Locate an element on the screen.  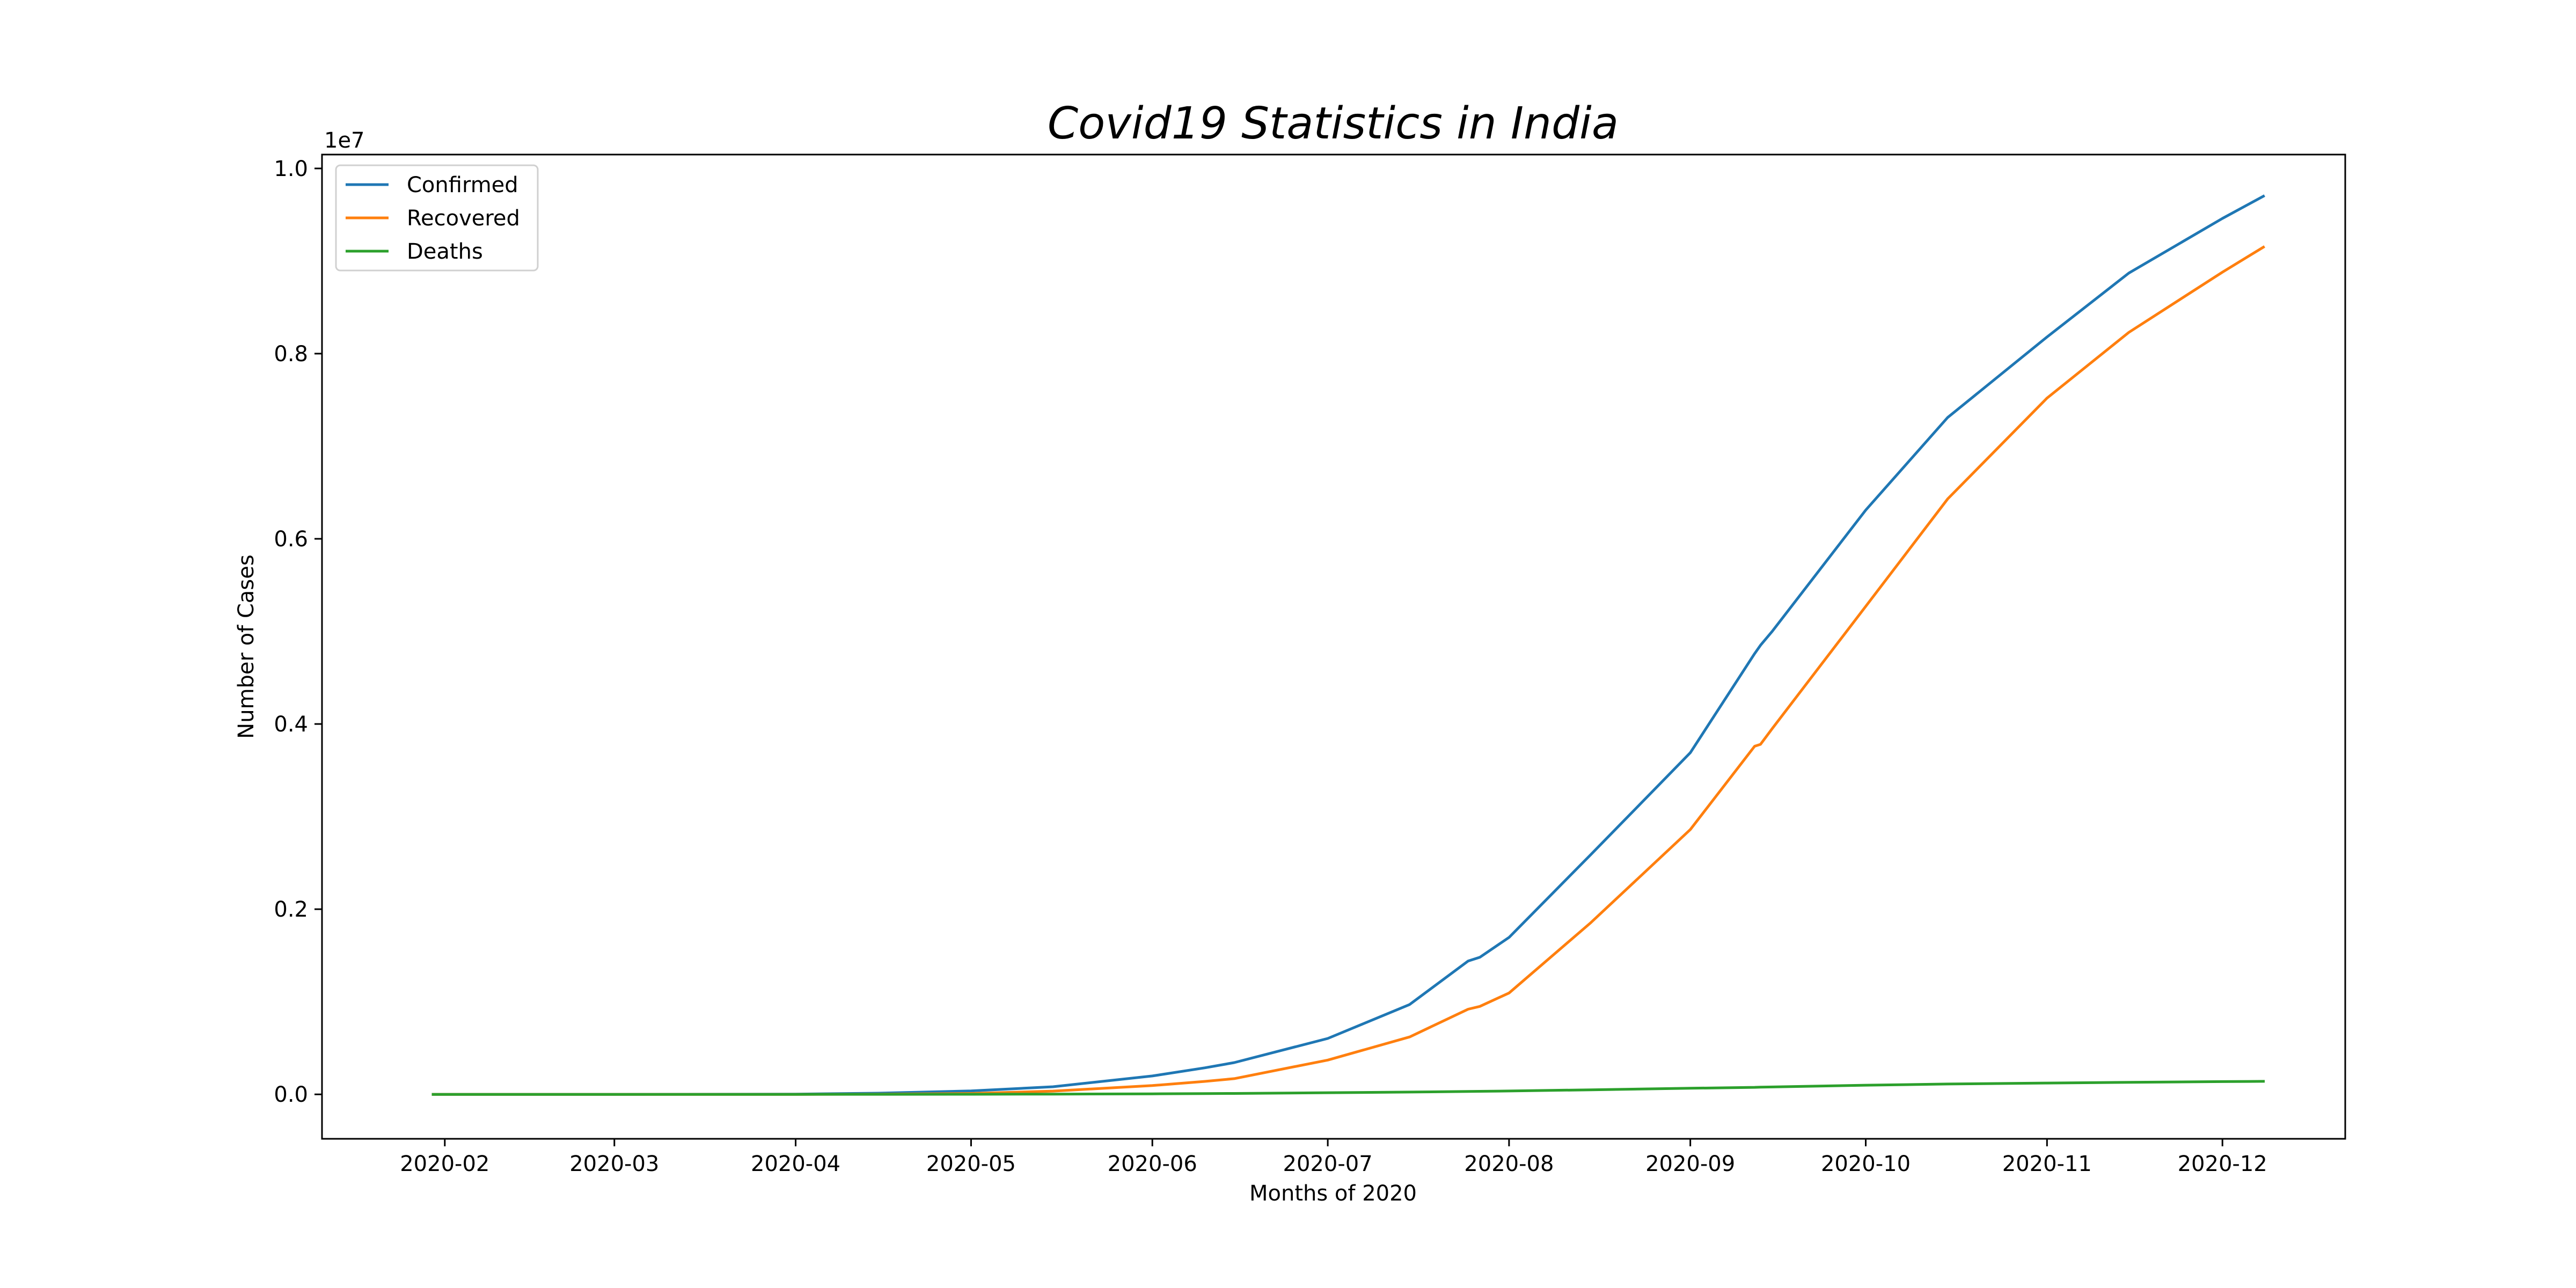
legend-label-deaths: Deaths is located at coordinates (445, 251).